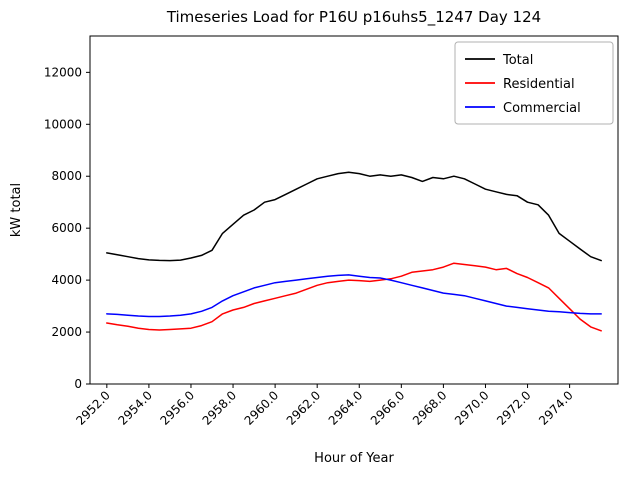 The image size is (640, 484). What do you see at coordinates (262, 408) in the screenshot?
I see `x-tick-label: 2960.0` at bounding box center [262, 408].